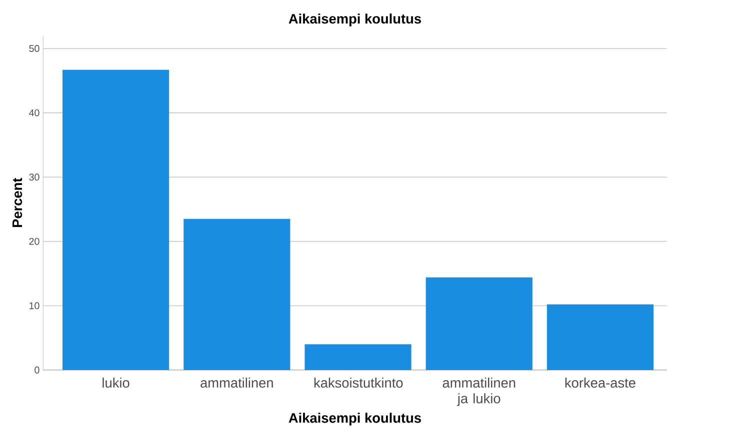  Describe the element at coordinates (17, 202) in the screenshot. I see `y-axis-title: Percent` at that location.